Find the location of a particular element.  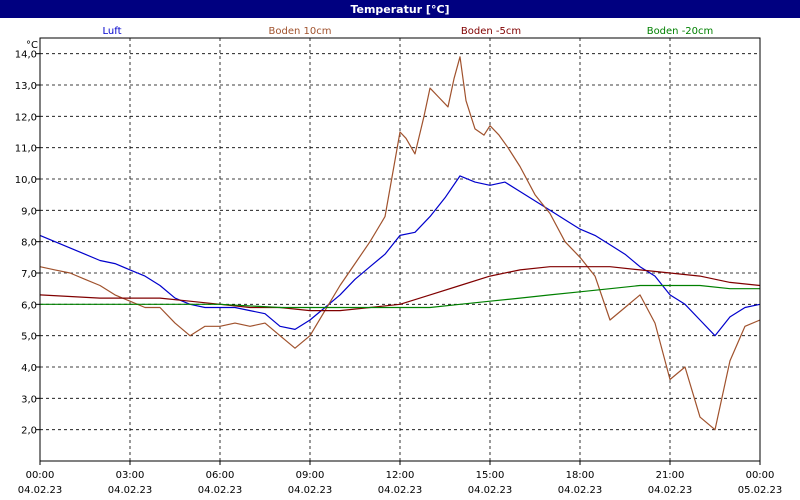

x-tick-time-label: 21:00 is located at coordinates (670, 475).